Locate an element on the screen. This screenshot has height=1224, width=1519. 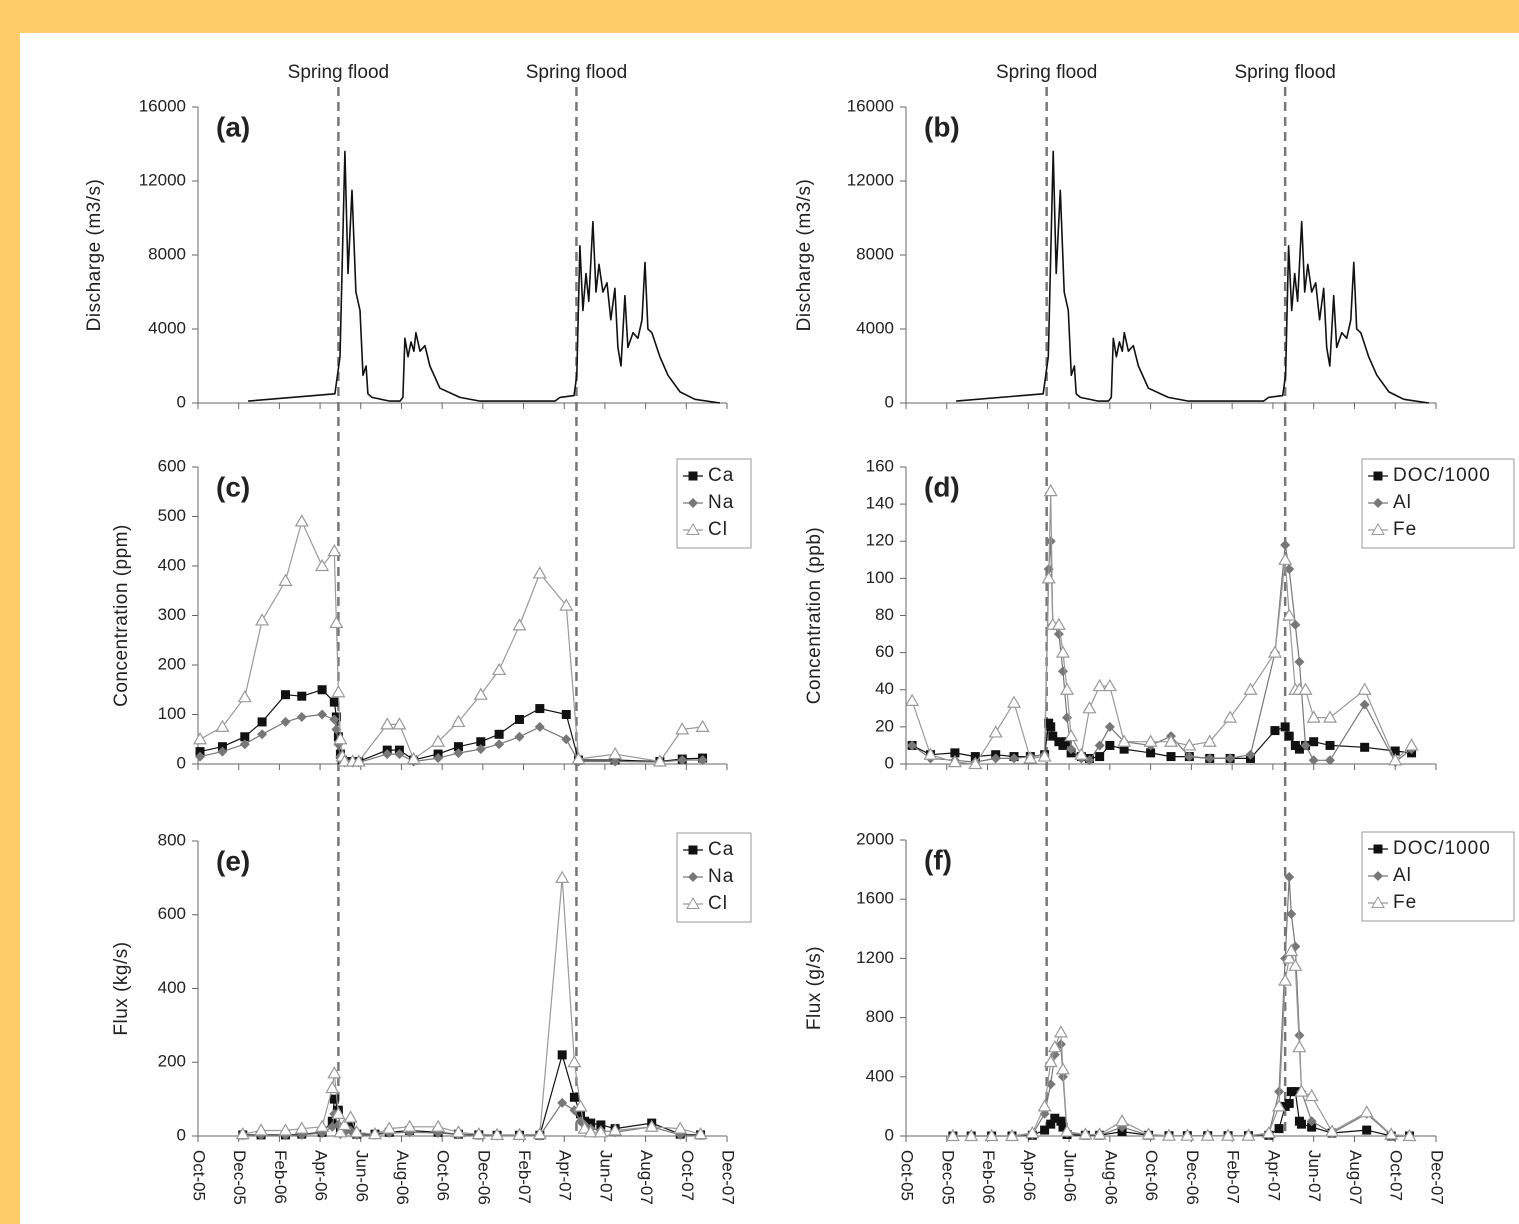
y-axis-title: Flux (g/s) is located at coordinates (814, 988).